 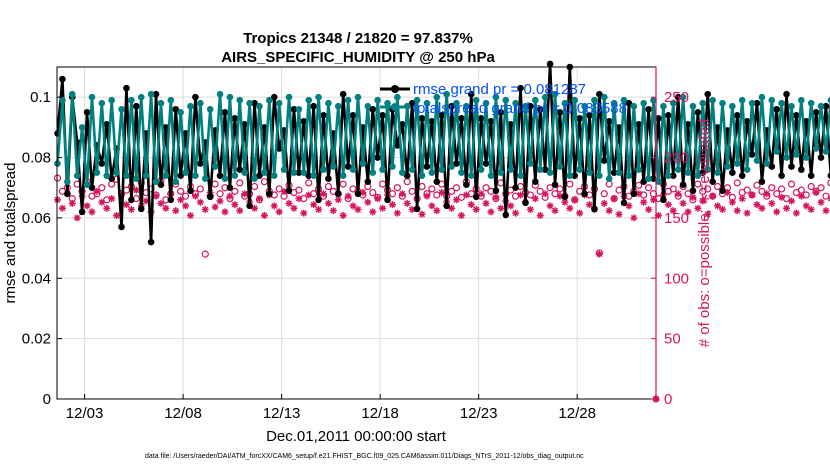 What do you see at coordinates (577, 413) in the screenshot?
I see `x-tick-label: 12/28` at bounding box center [577, 413].